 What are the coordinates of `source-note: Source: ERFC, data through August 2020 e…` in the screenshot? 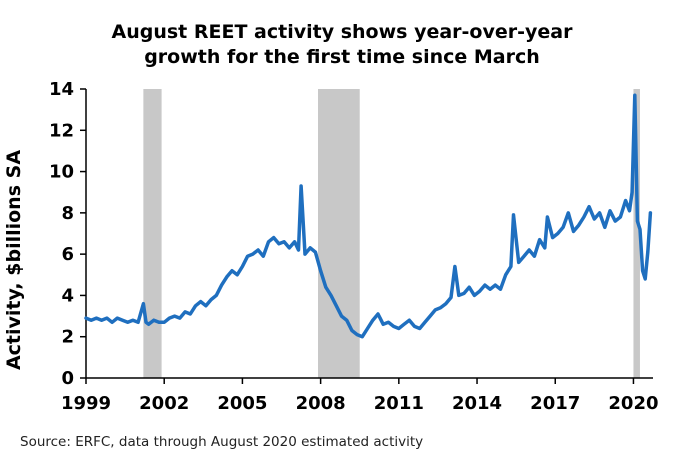 It's located at (221, 442).